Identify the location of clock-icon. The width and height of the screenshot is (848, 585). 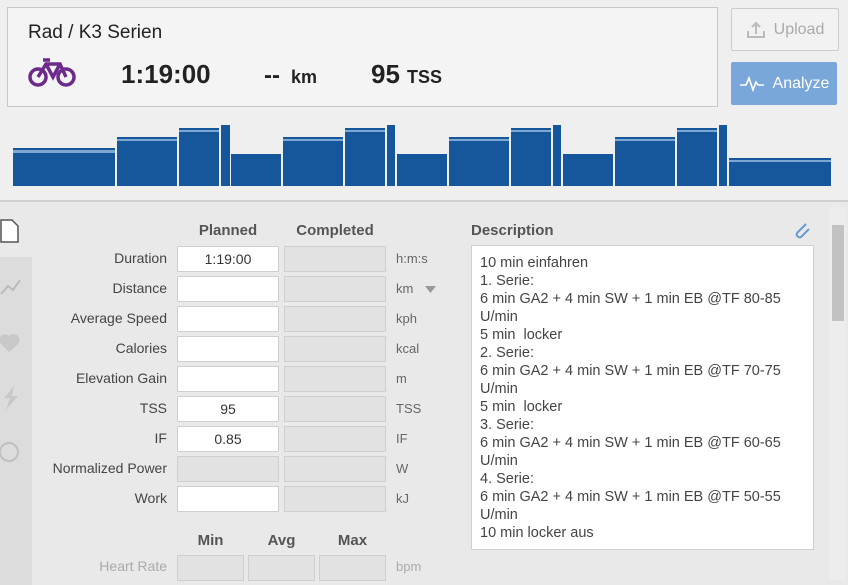
(9, 452).